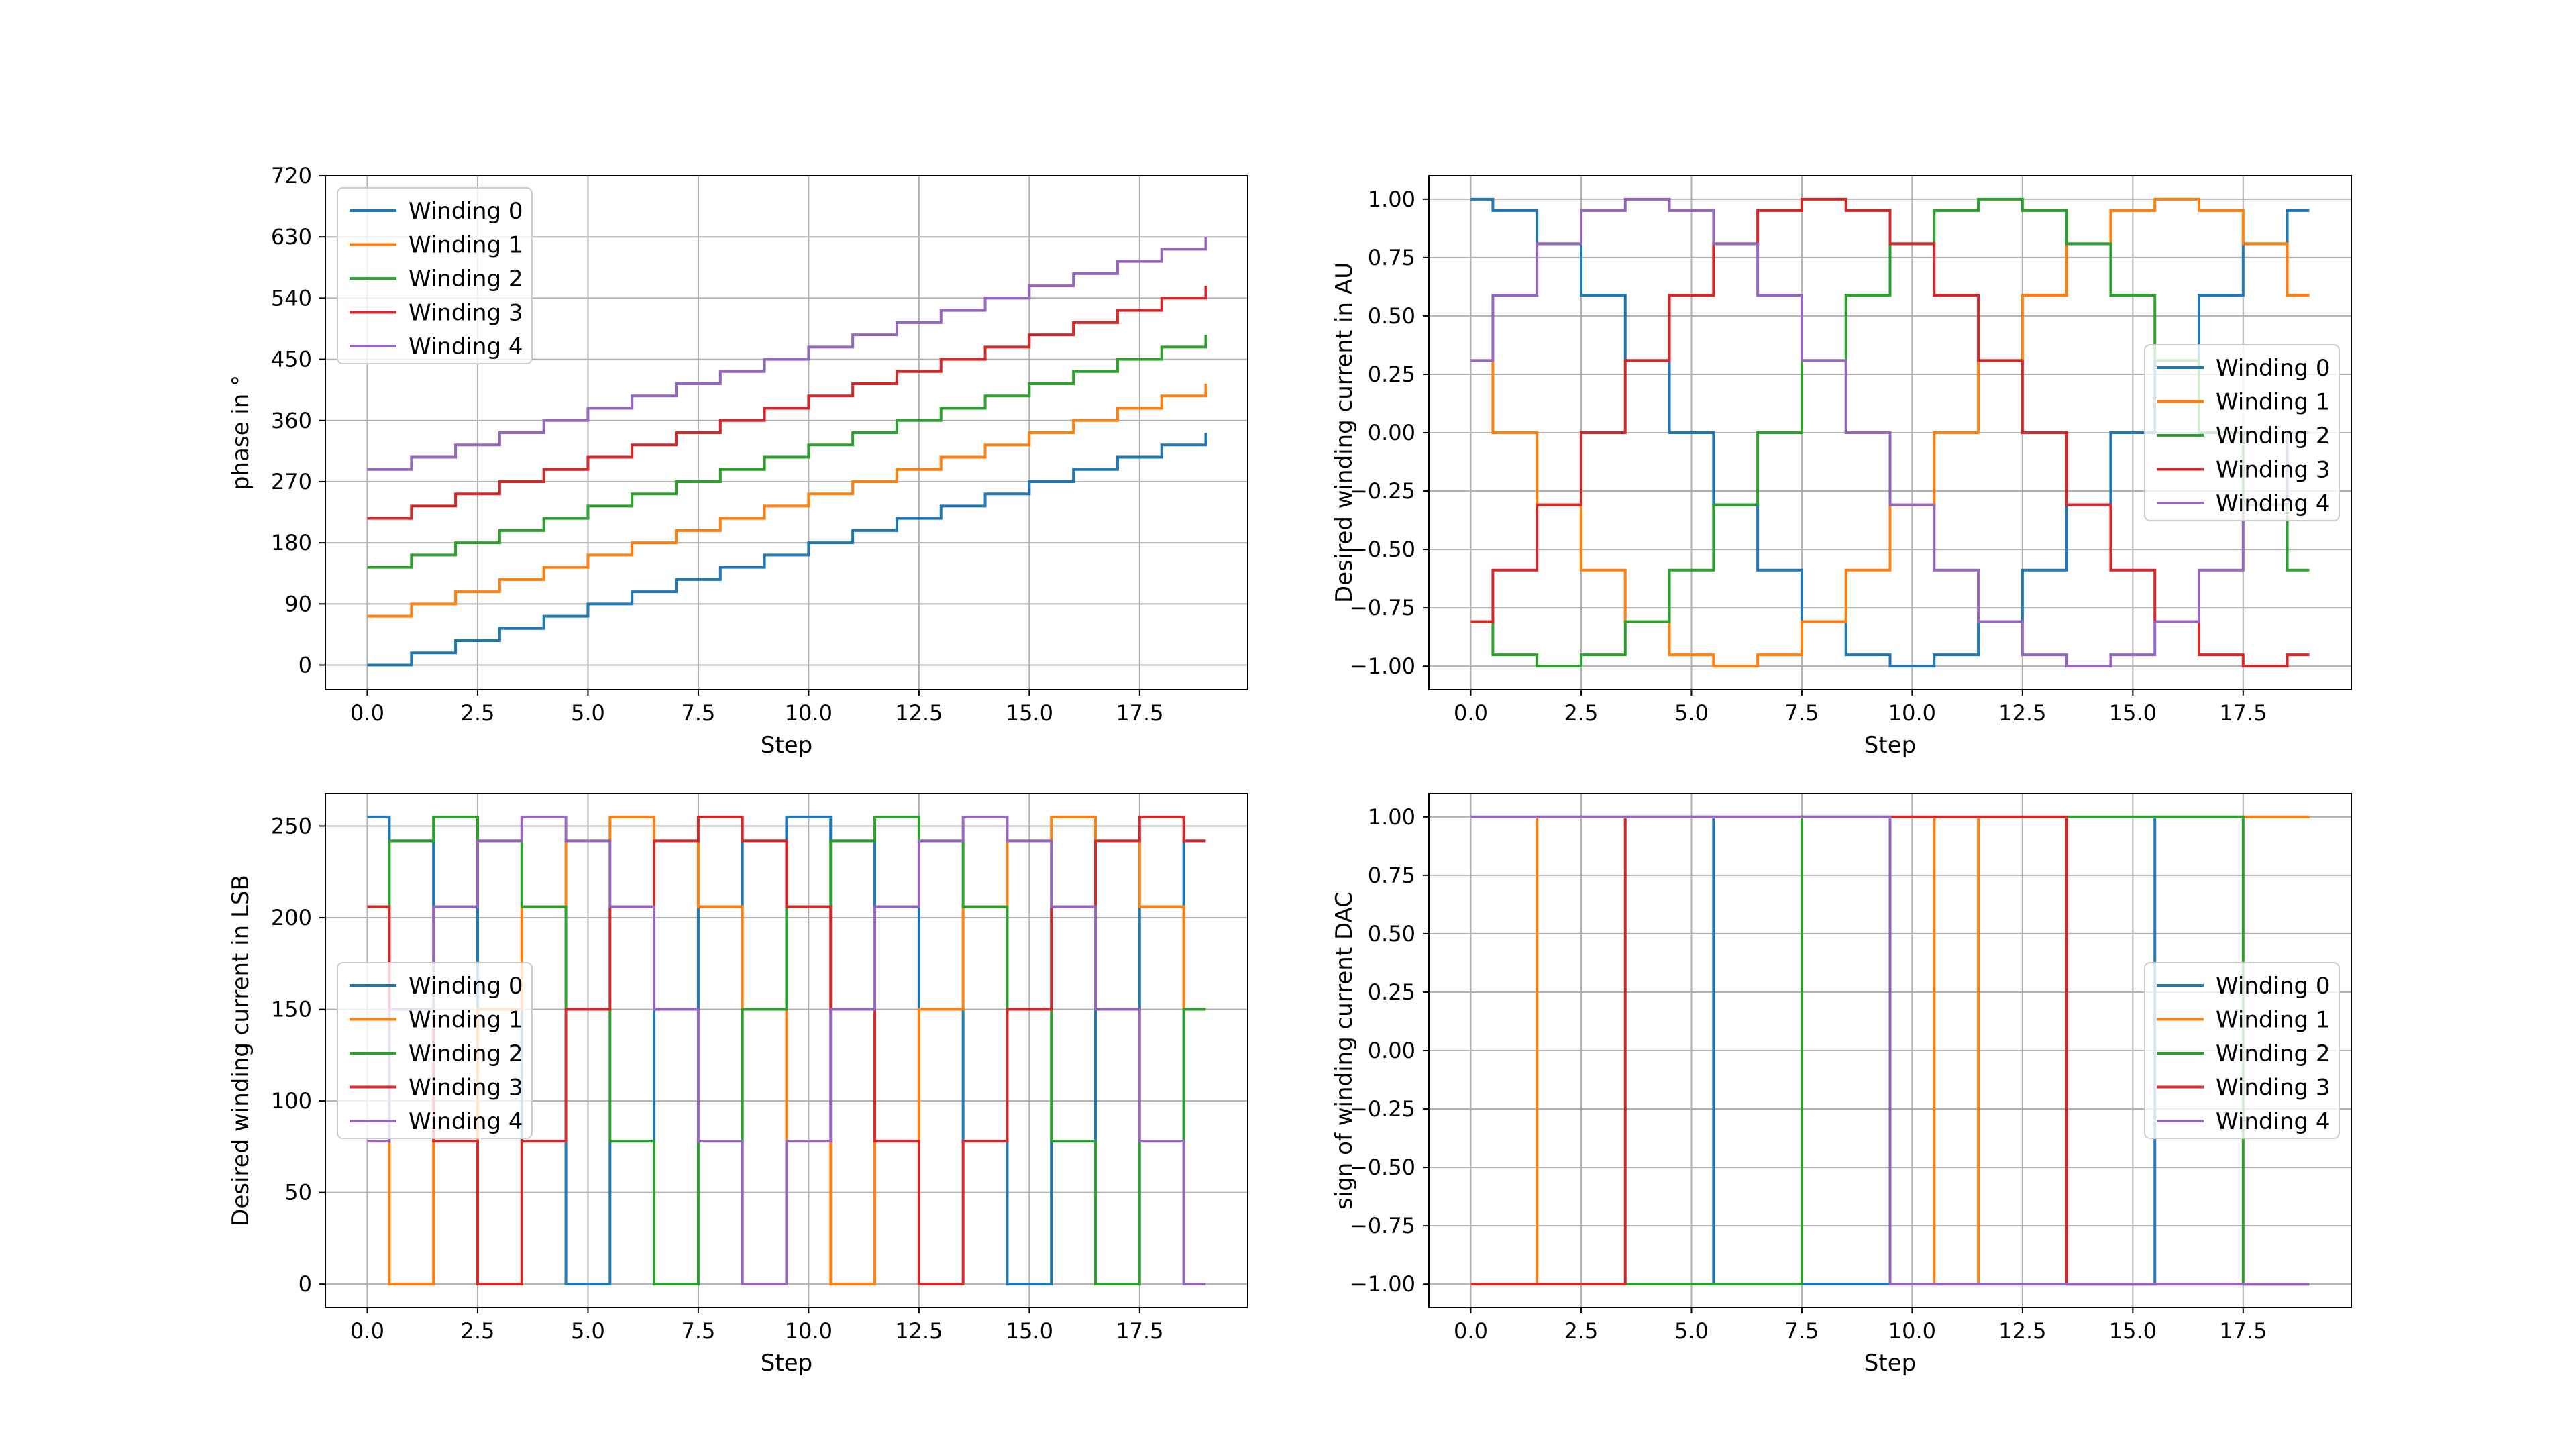 The image size is (2576, 1449). What do you see at coordinates (291, 359) in the screenshot?
I see `y-tick-label: 450` at bounding box center [291, 359].